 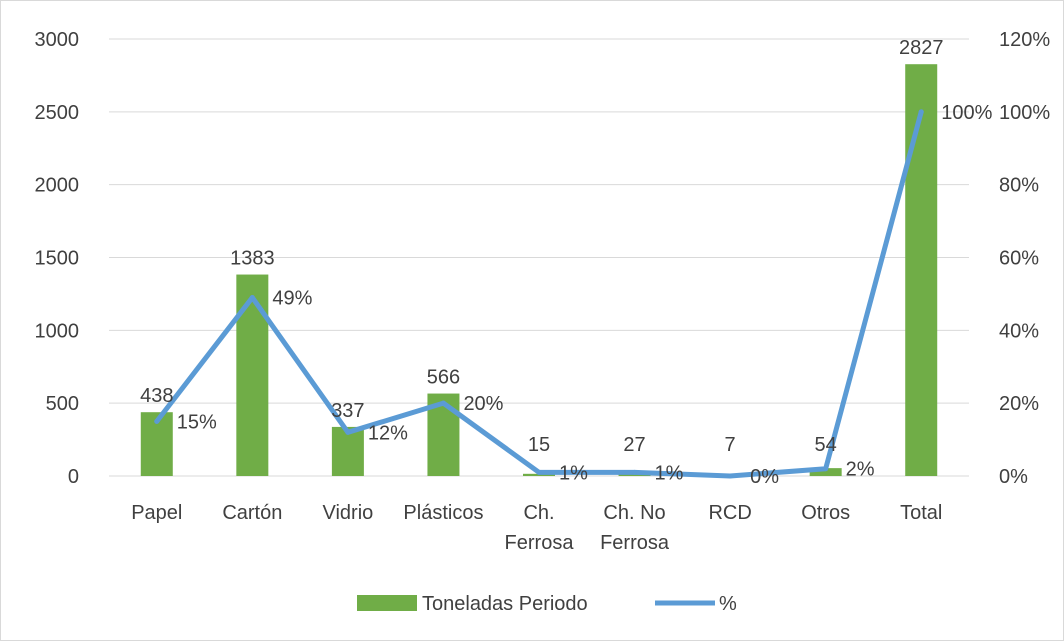 What do you see at coordinates (1019, 331) in the screenshot?
I see `y-right-tick-label: 40%` at bounding box center [1019, 331].